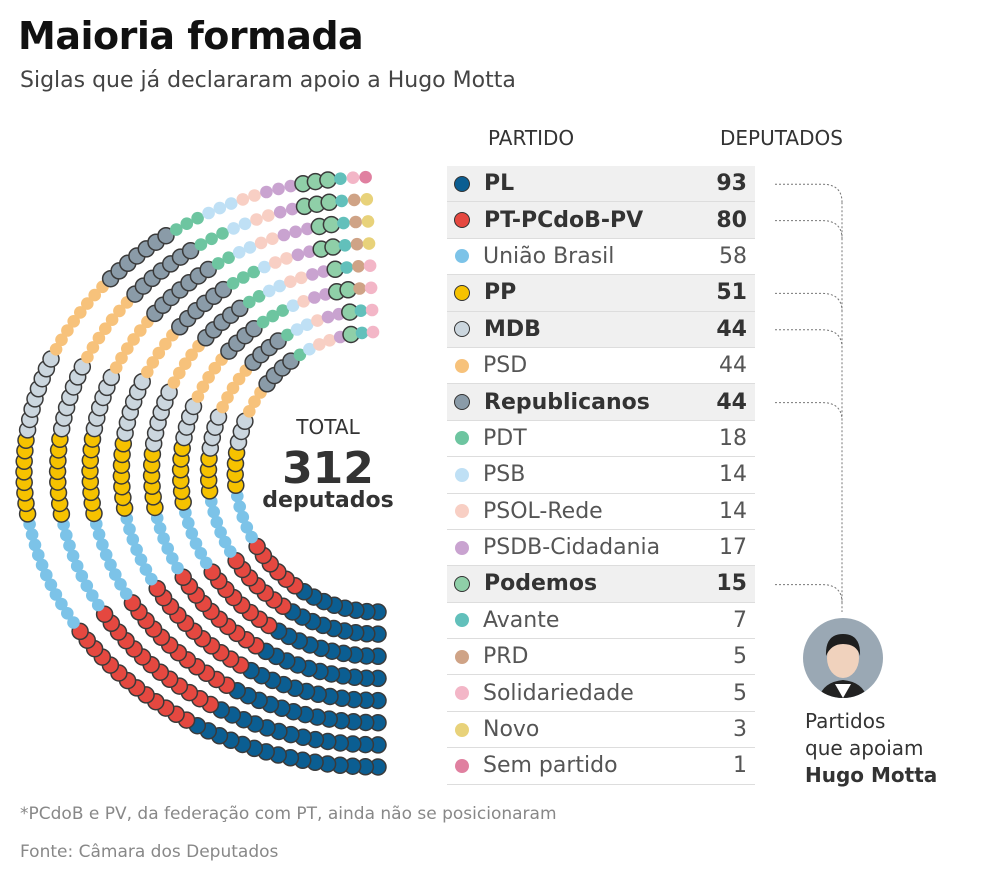  I want to click on party-name: PL, so click(499, 184).